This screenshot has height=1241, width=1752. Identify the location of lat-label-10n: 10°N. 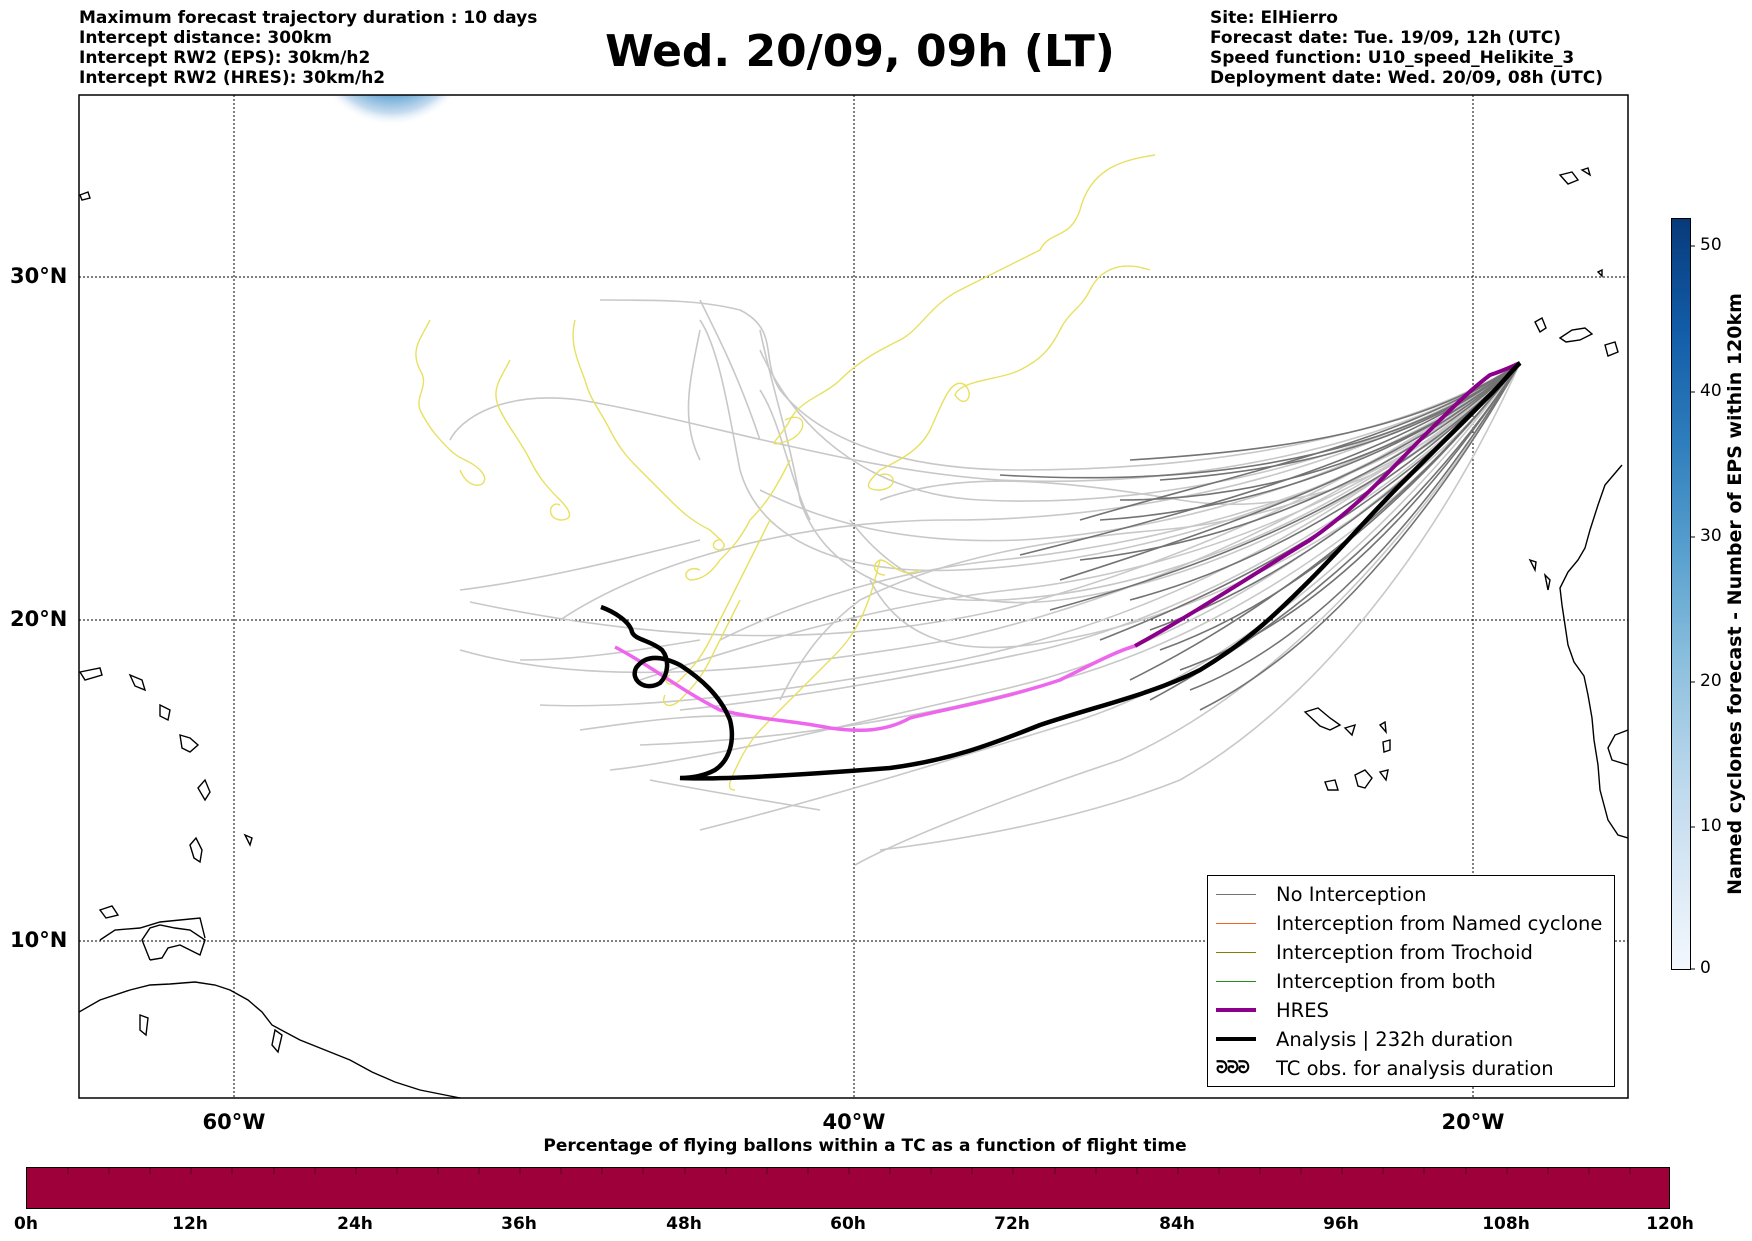
(39, 940).